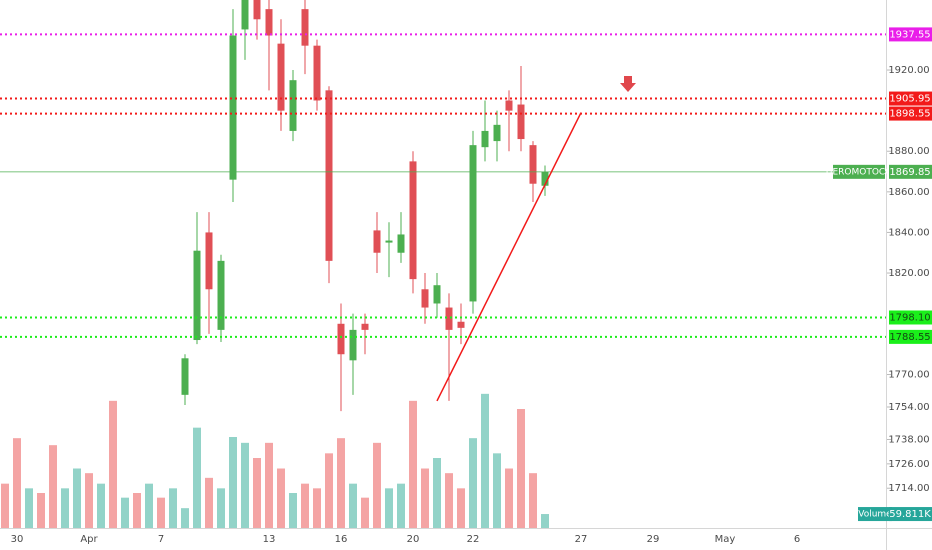  I want to click on y-tick-label: 1738.00, so click(908, 439).